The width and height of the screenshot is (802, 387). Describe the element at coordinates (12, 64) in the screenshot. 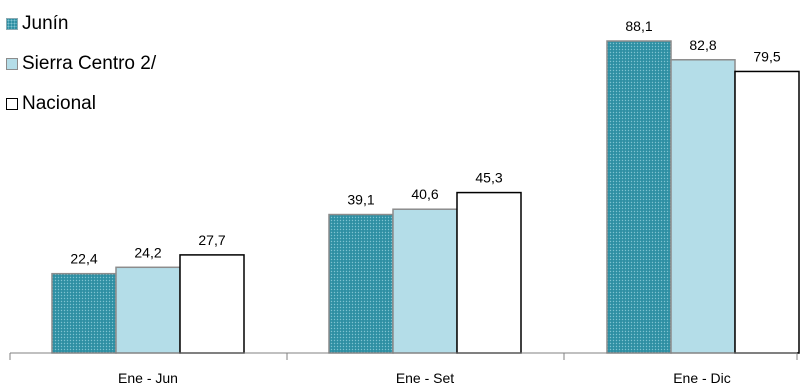

I see `legend-swatch-sierra-centro` at that location.